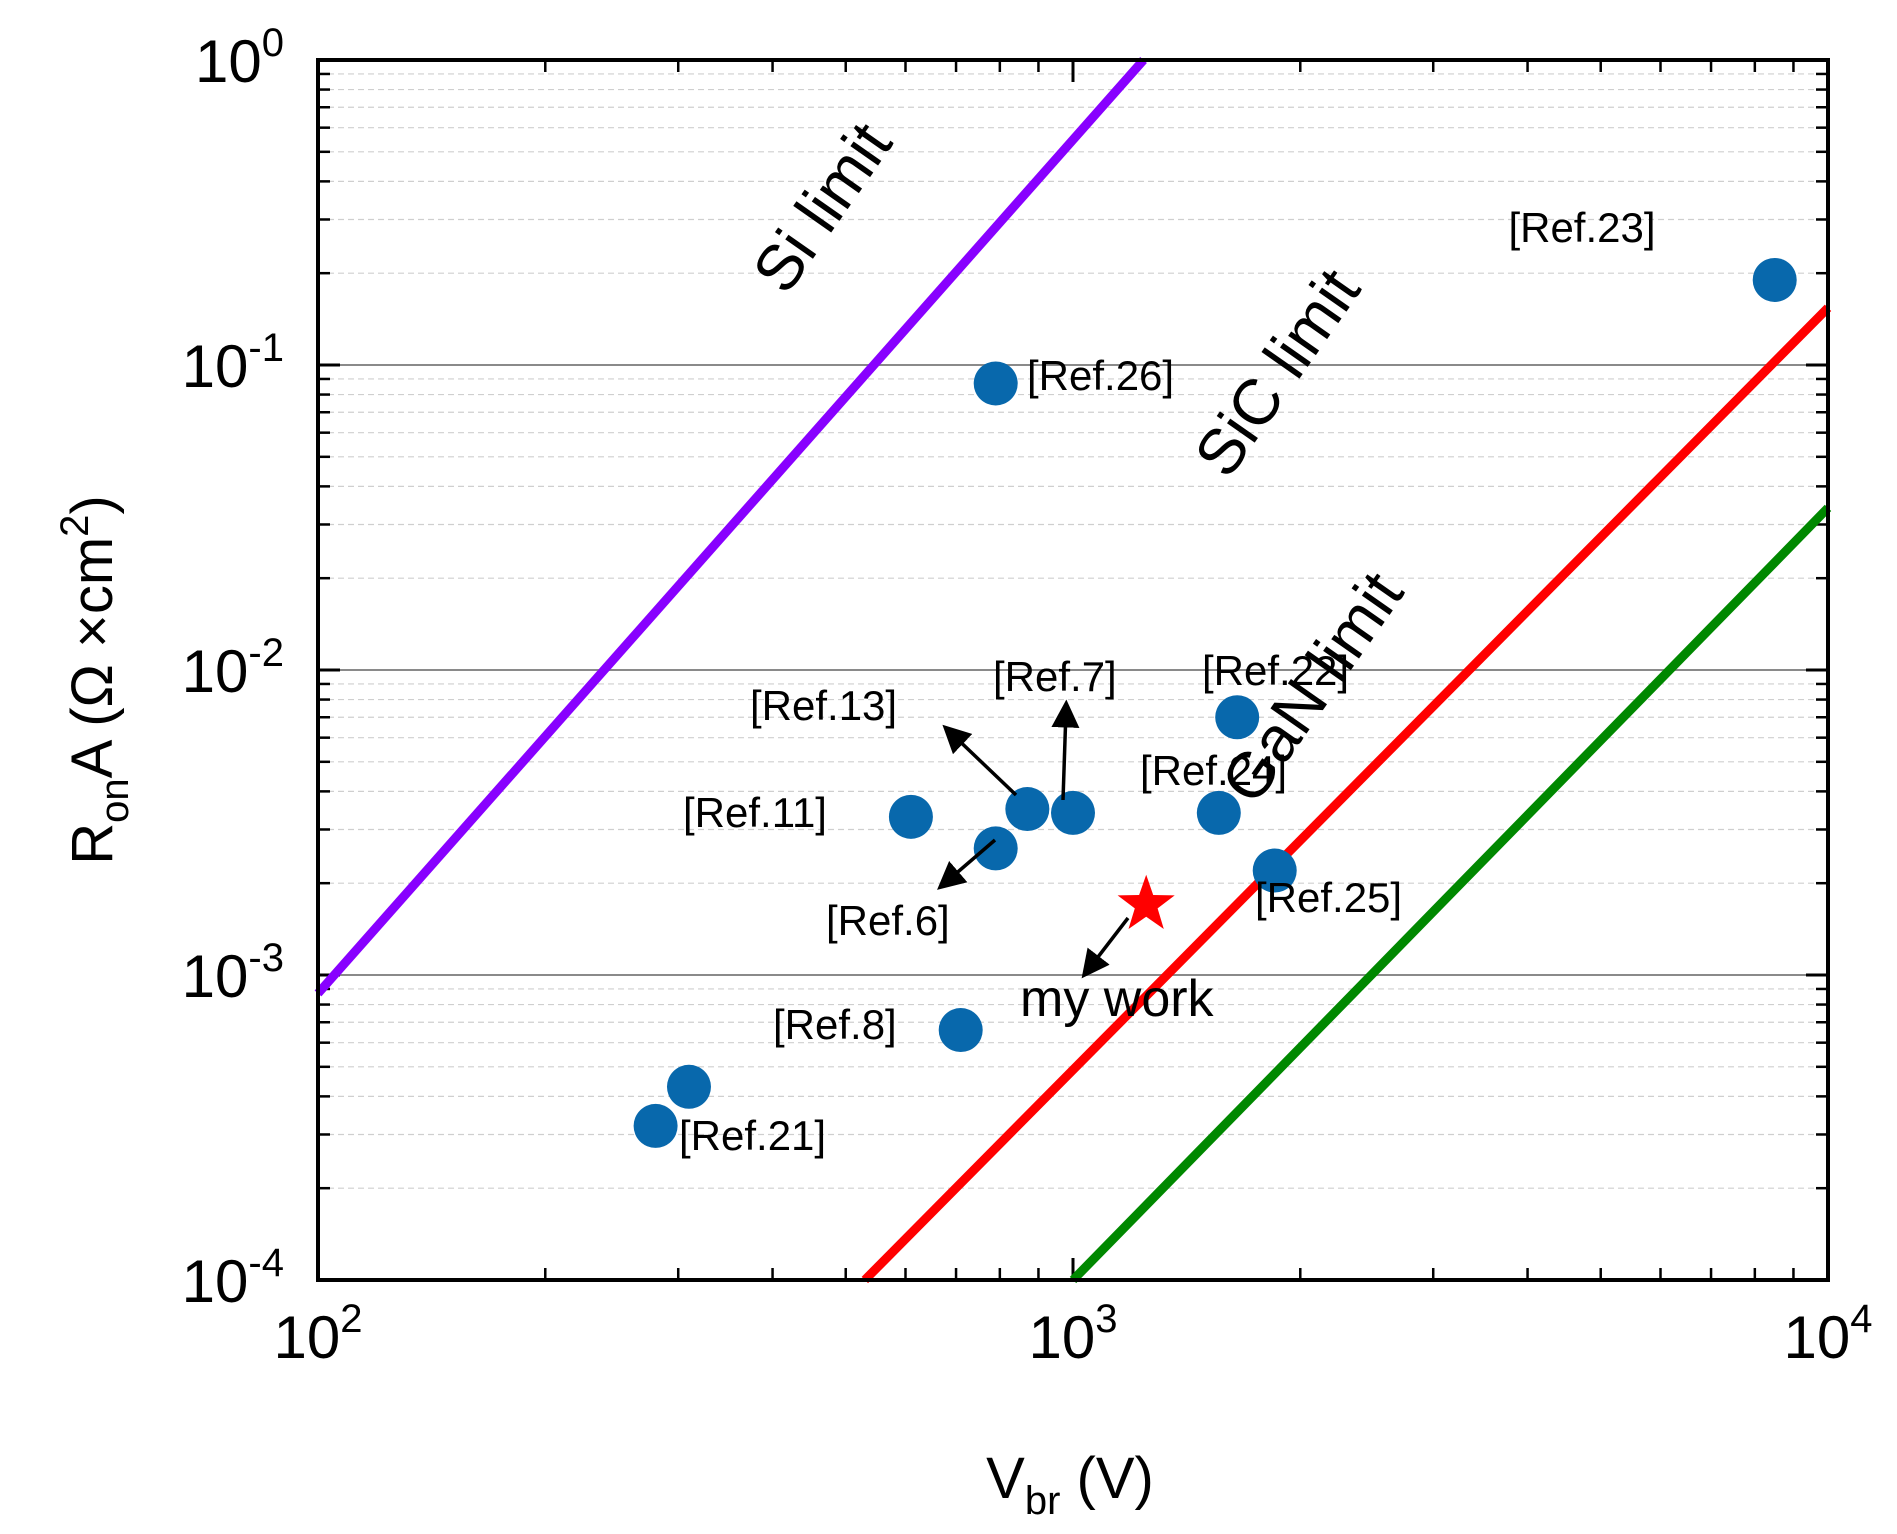  I want to click on x-tick-label-exp: 2, so click(351, 1319).